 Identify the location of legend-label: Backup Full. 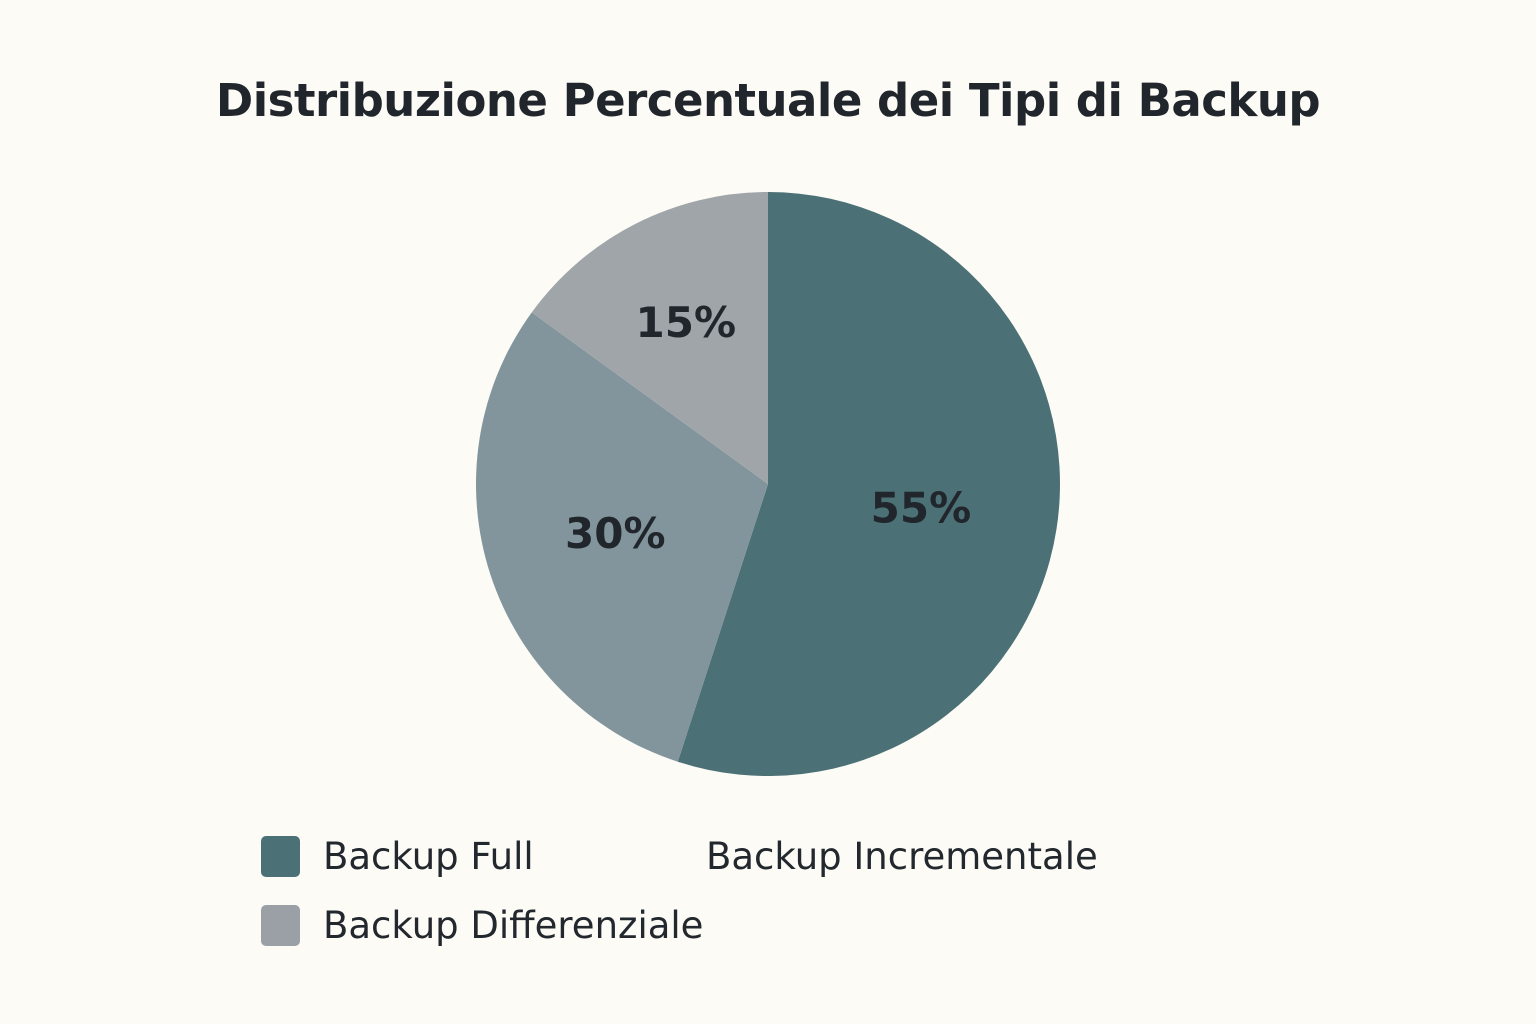
(428, 856).